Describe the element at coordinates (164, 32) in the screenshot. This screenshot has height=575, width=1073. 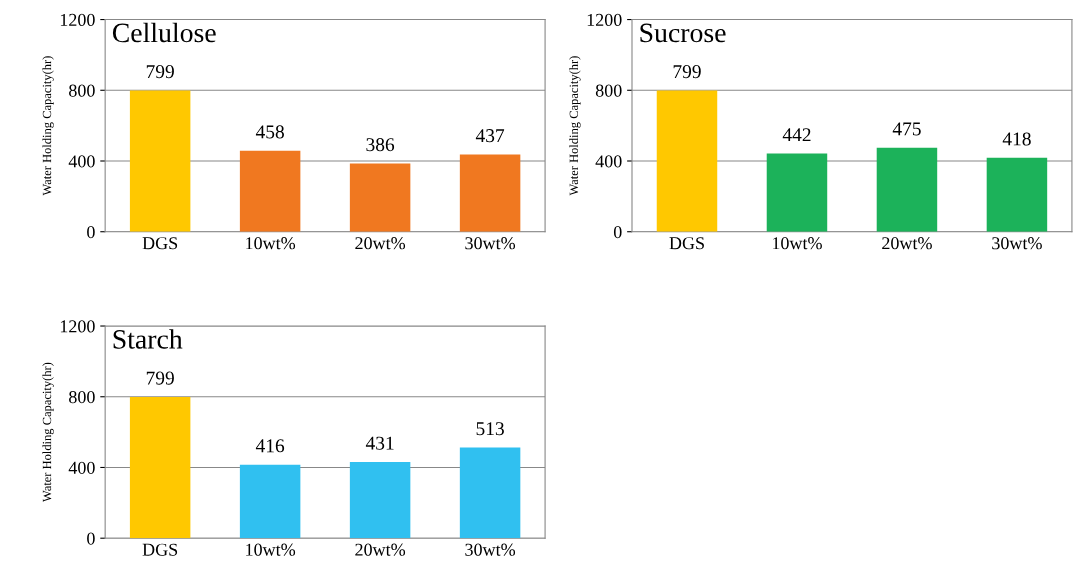
I see `chart-title: Cellulose` at that location.